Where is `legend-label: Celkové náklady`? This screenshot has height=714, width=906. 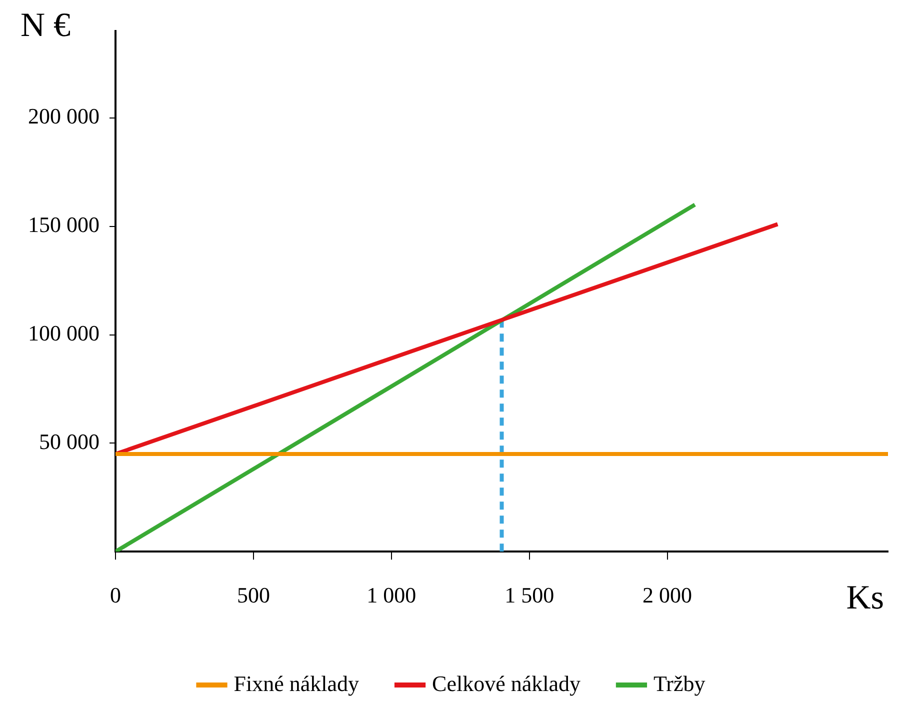
legend-label: Celkové náklady is located at coordinates (506, 683).